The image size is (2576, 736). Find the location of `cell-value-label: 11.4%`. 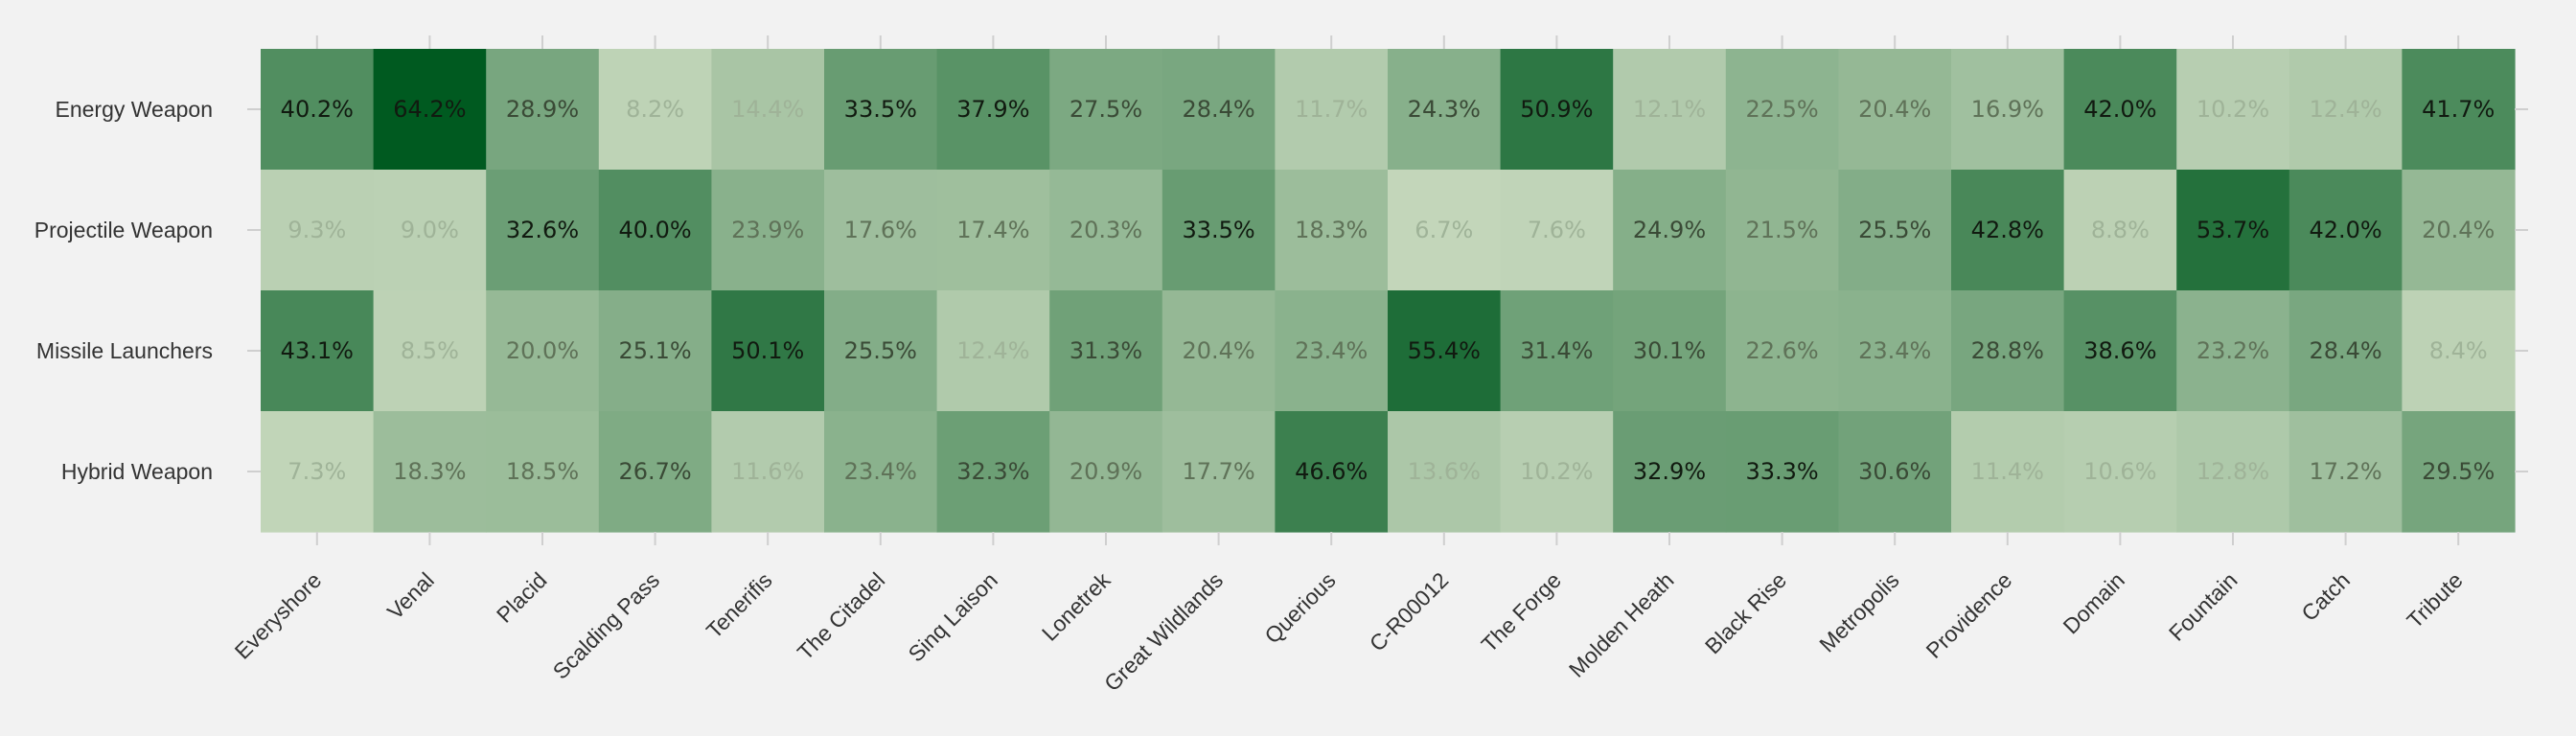

cell-value-label: 11.4% is located at coordinates (2007, 471).